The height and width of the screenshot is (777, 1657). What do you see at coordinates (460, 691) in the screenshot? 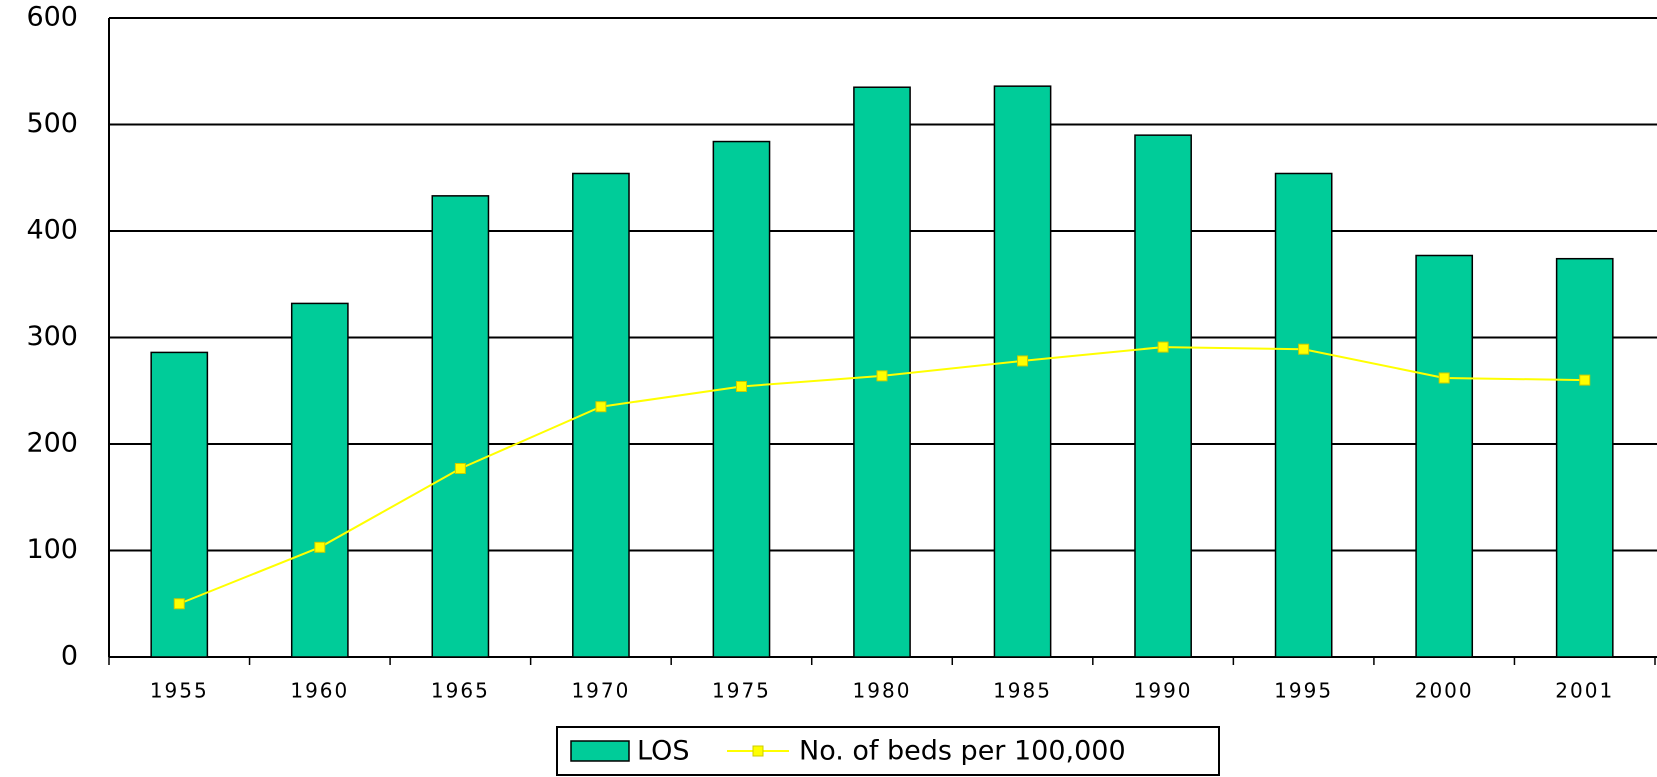
I see `x-tick-label: 1965` at bounding box center [460, 691].